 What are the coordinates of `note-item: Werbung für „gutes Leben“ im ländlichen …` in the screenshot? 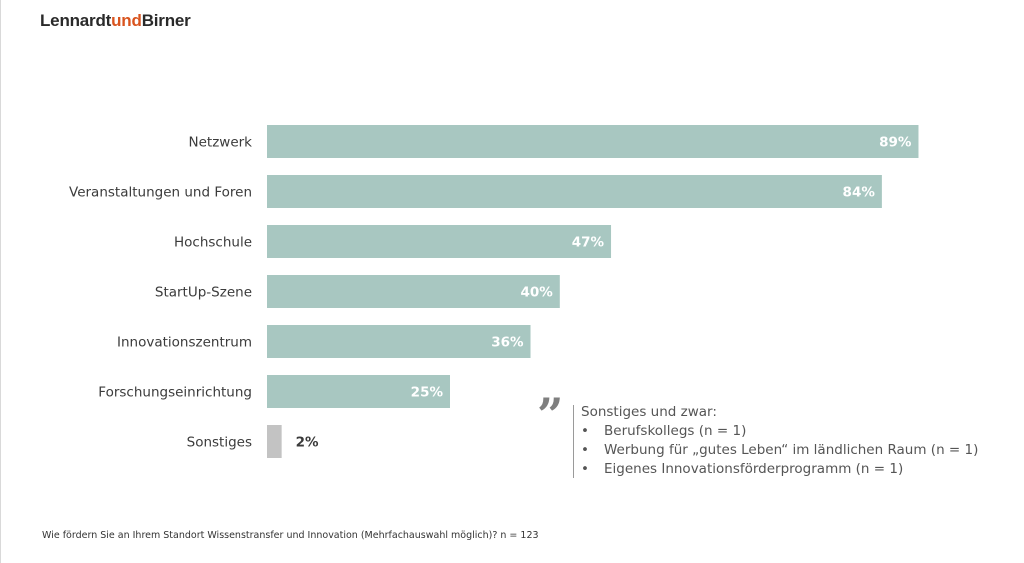 It's located at (779, 450).